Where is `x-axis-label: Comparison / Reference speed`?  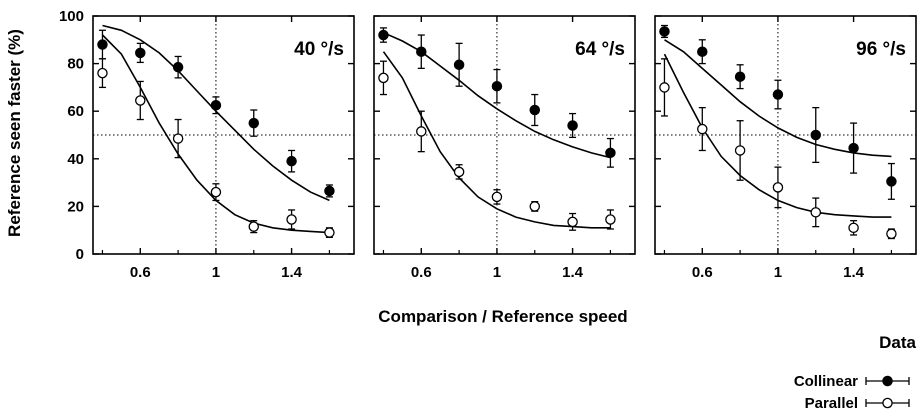
x-axis-label: Comparison / Reference speed is located at coordinates (502, 316).